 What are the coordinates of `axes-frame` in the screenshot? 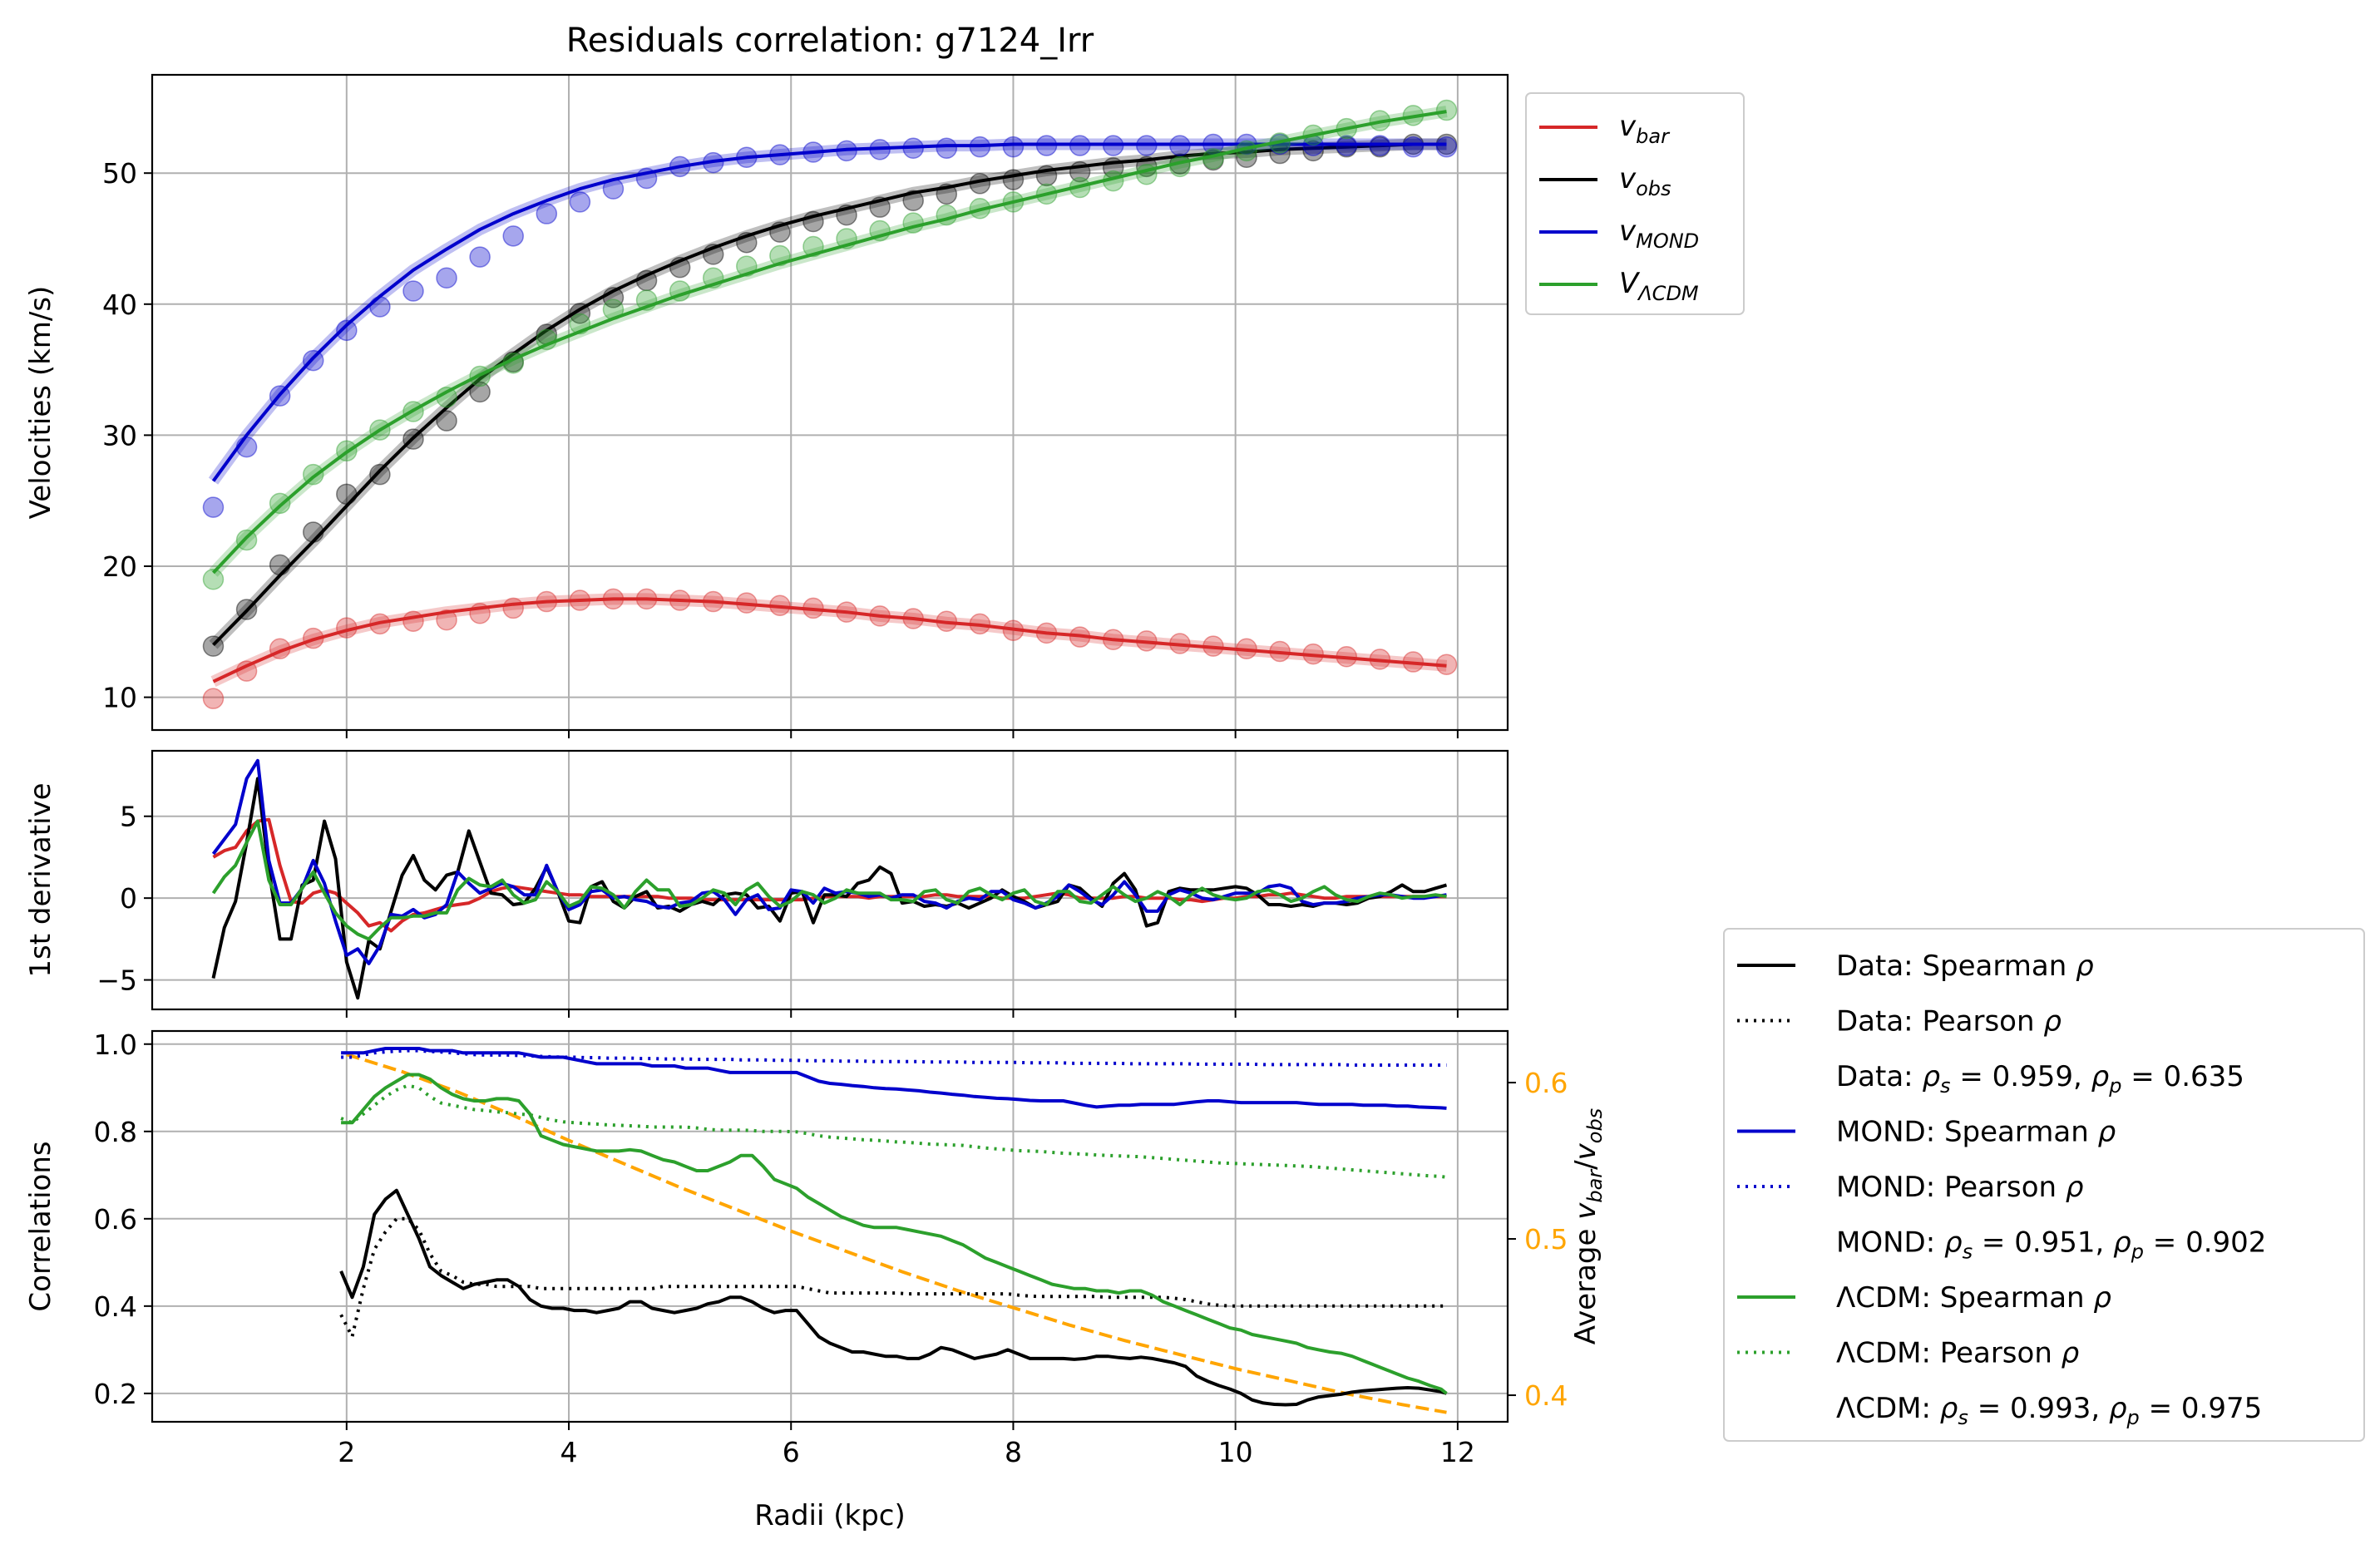 It's located at (830, 1226).